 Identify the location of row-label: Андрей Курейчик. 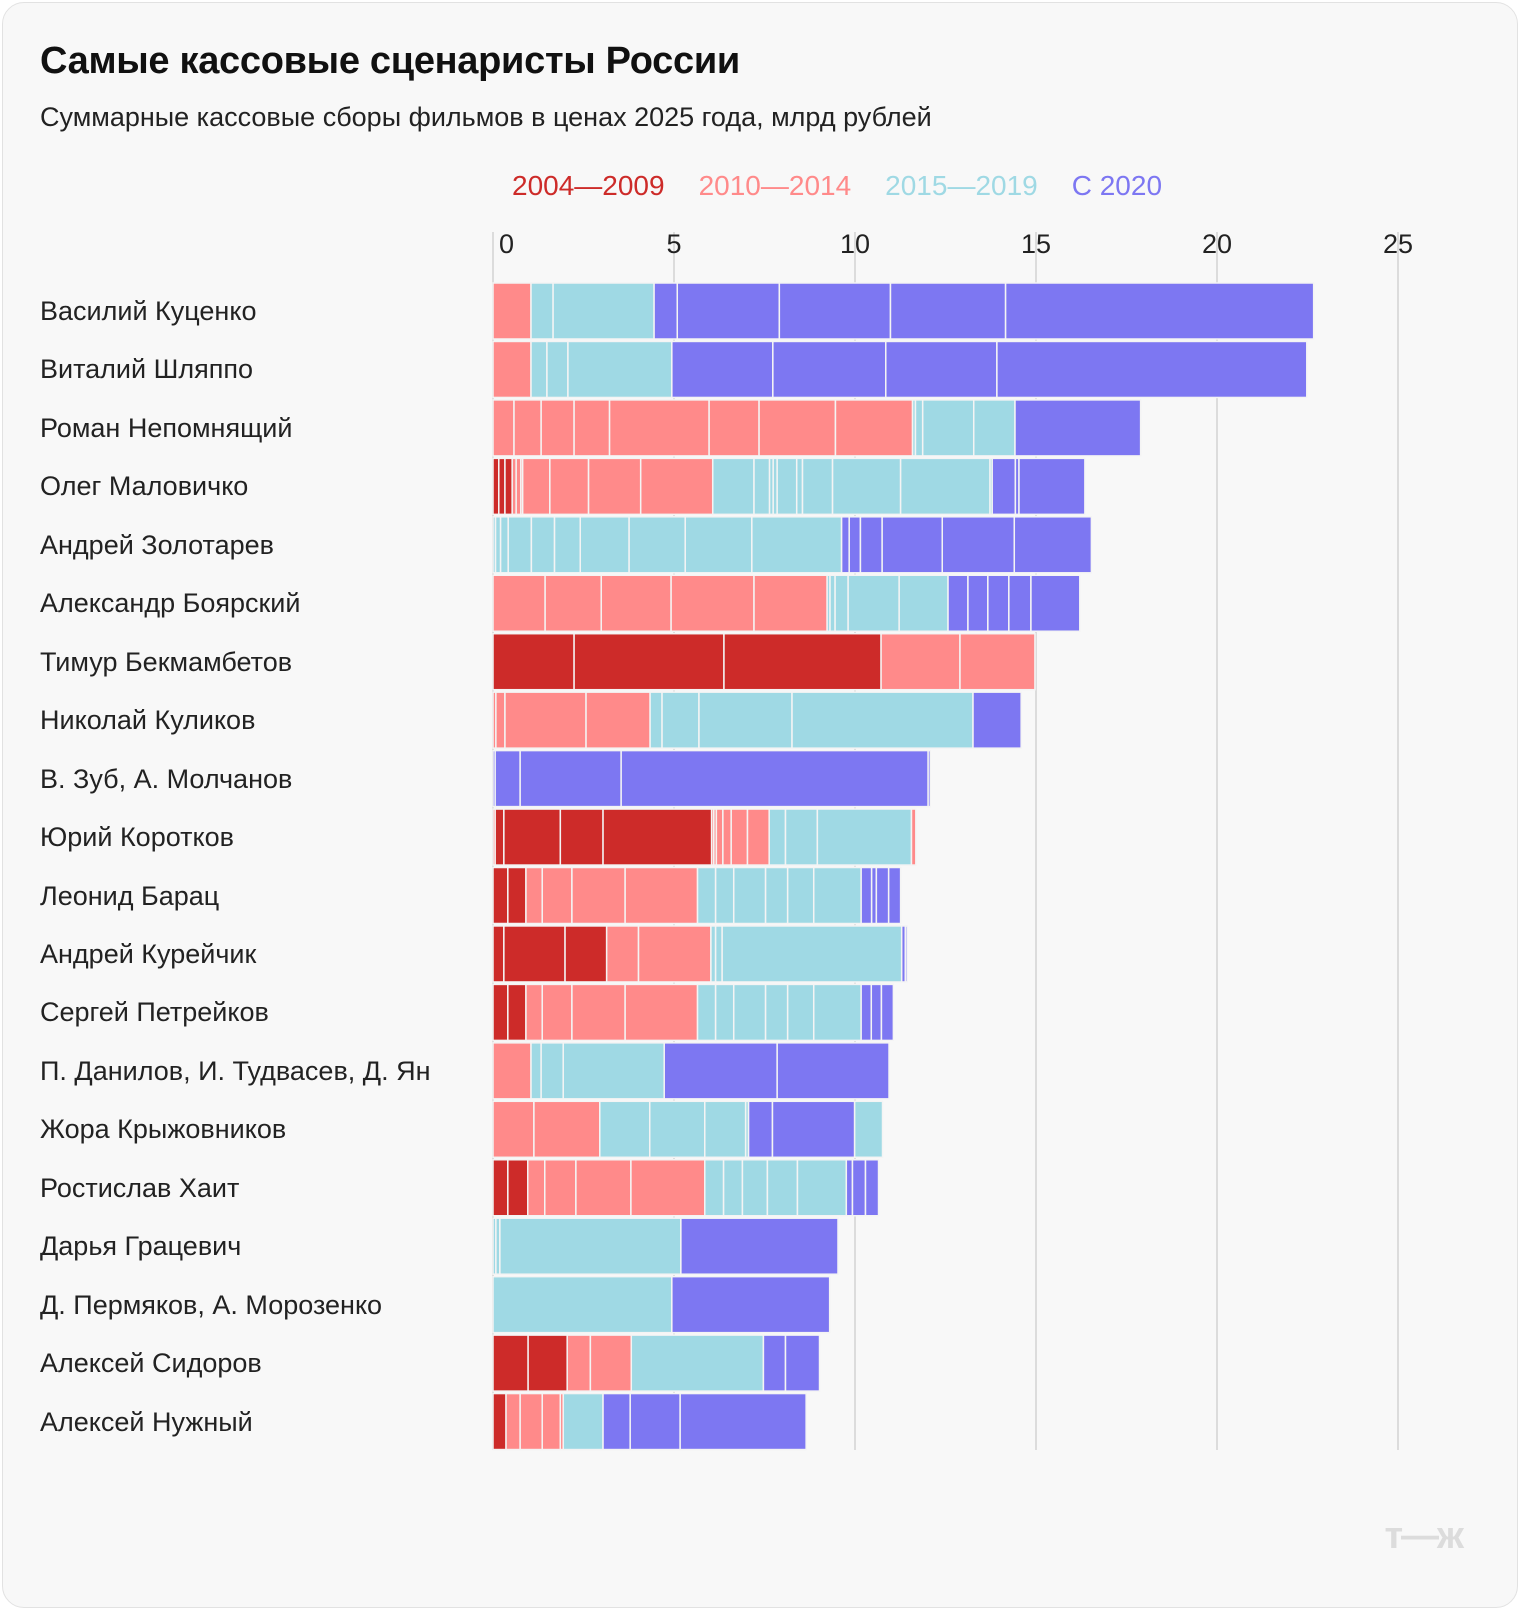
(148, 953).